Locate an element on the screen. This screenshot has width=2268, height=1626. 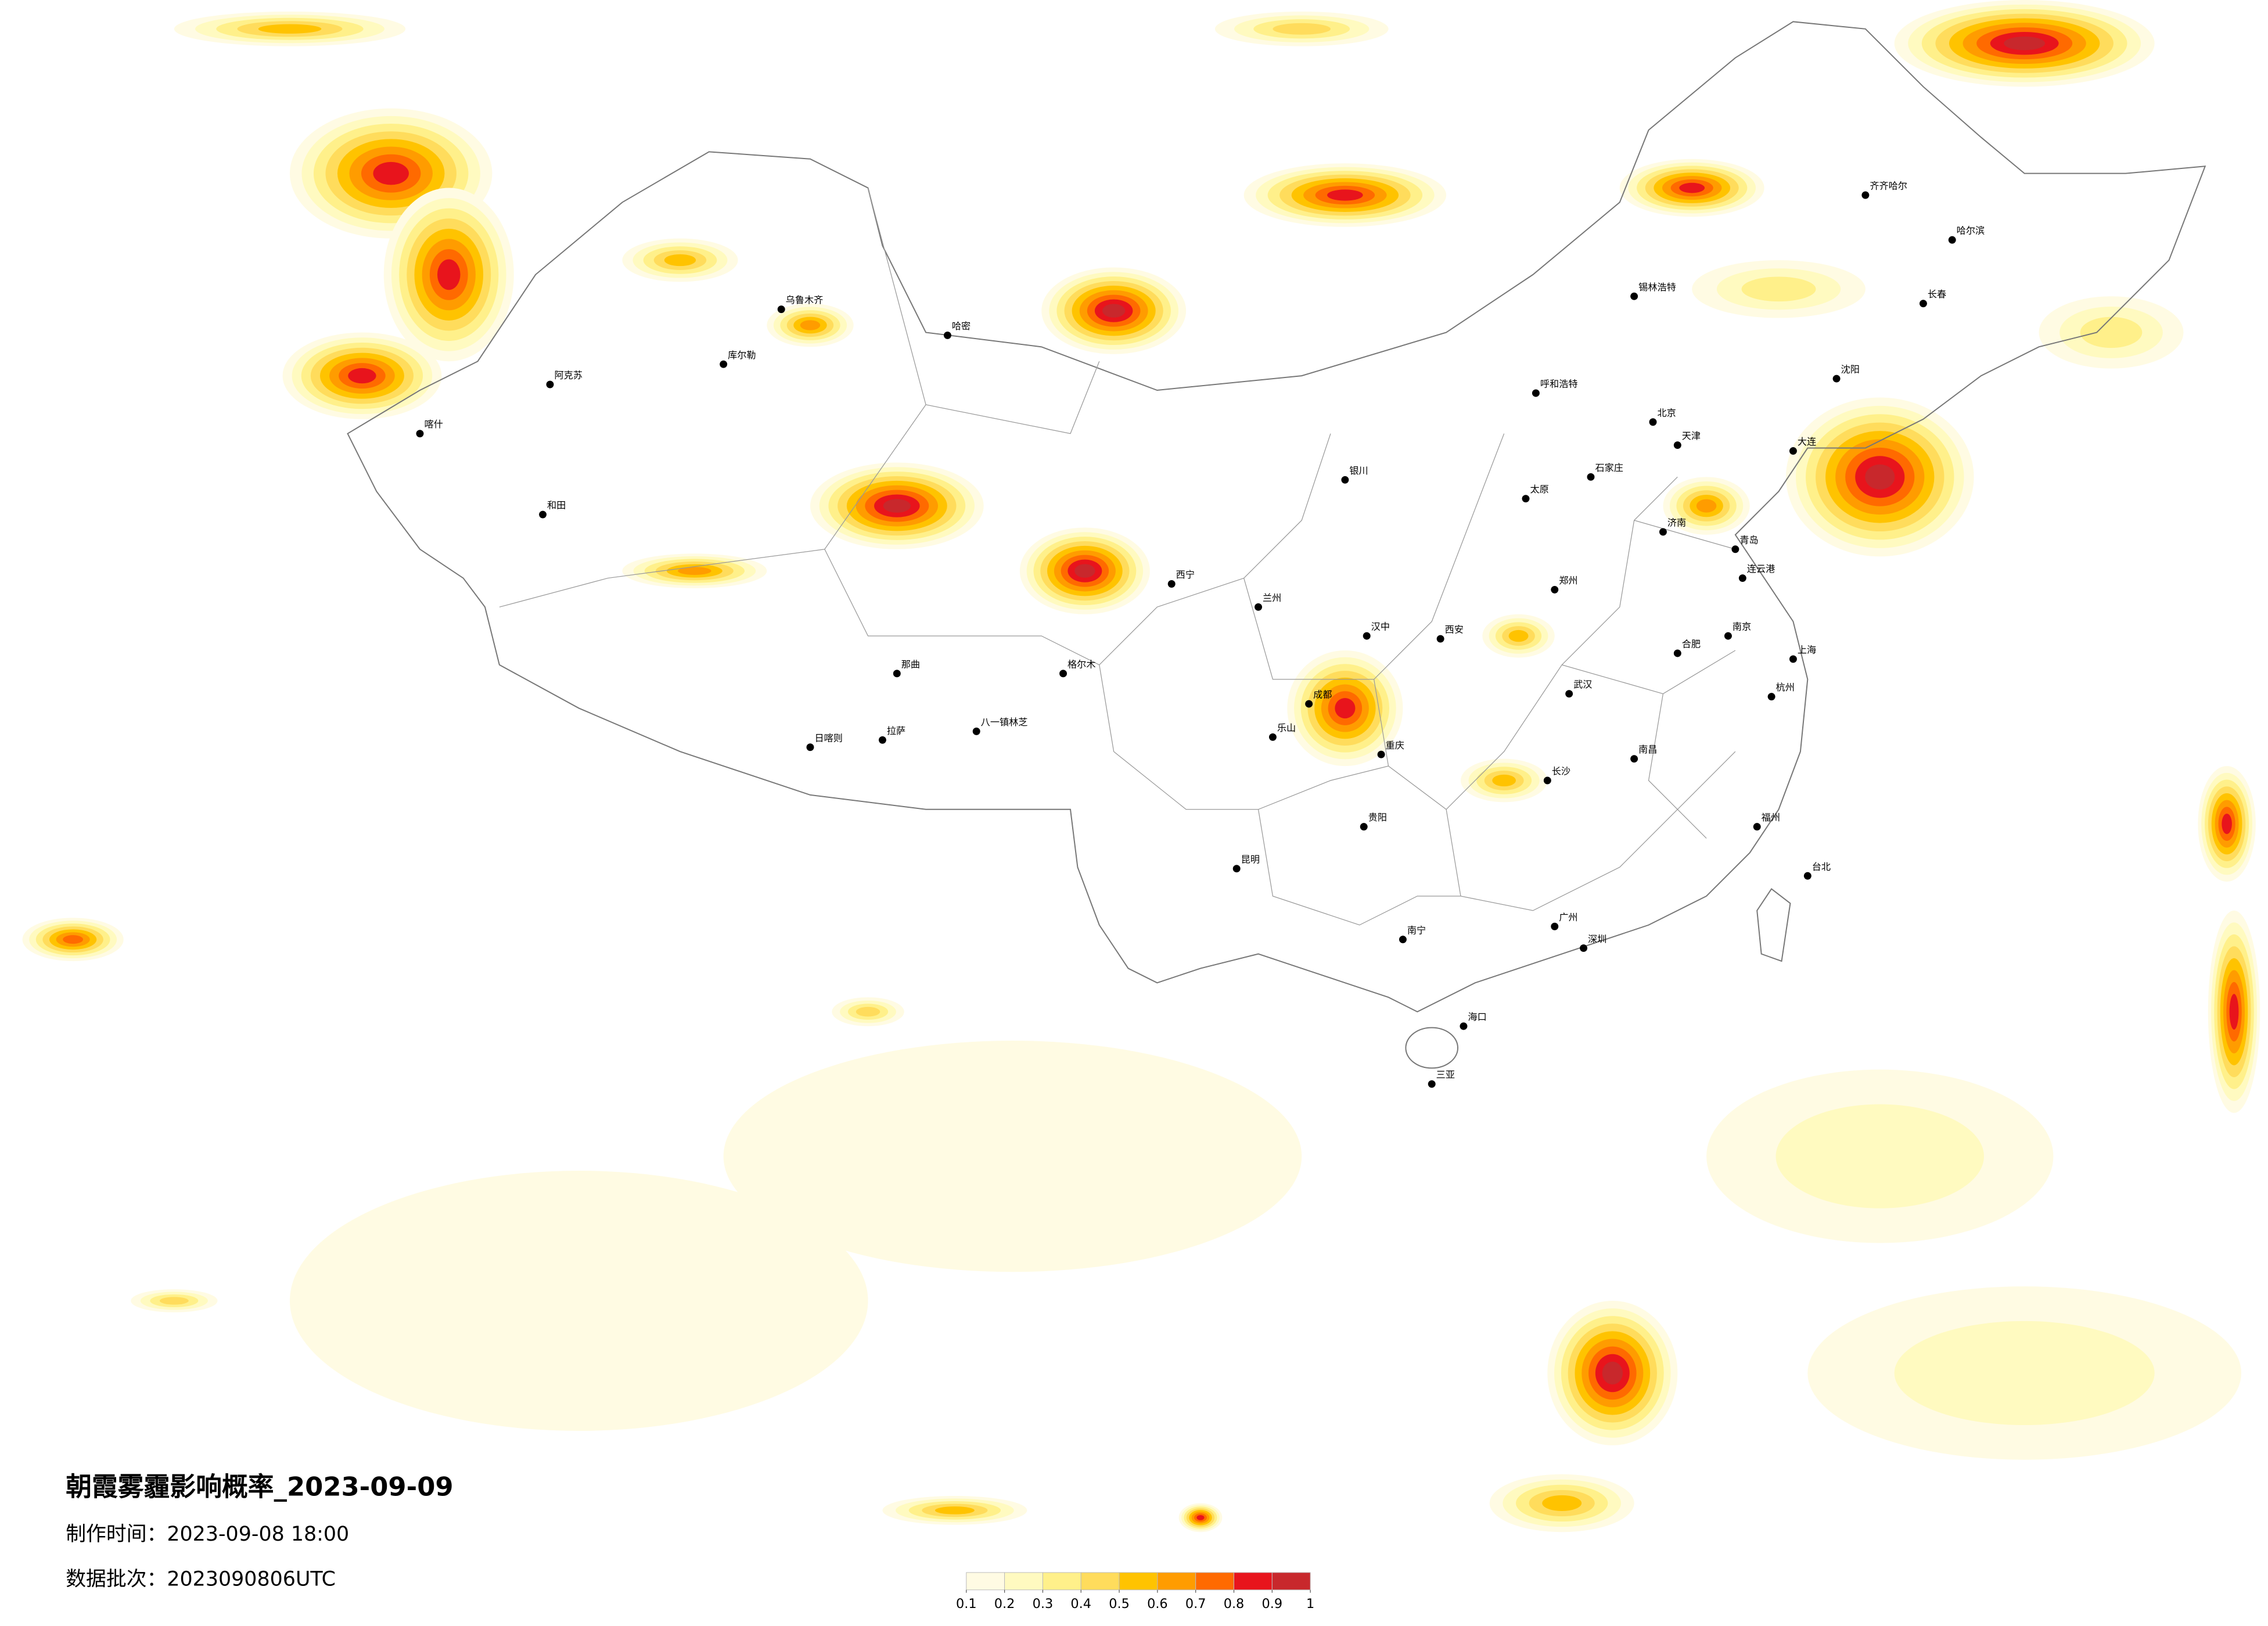
city-label: 和田 is located at coordinates (556, 505).